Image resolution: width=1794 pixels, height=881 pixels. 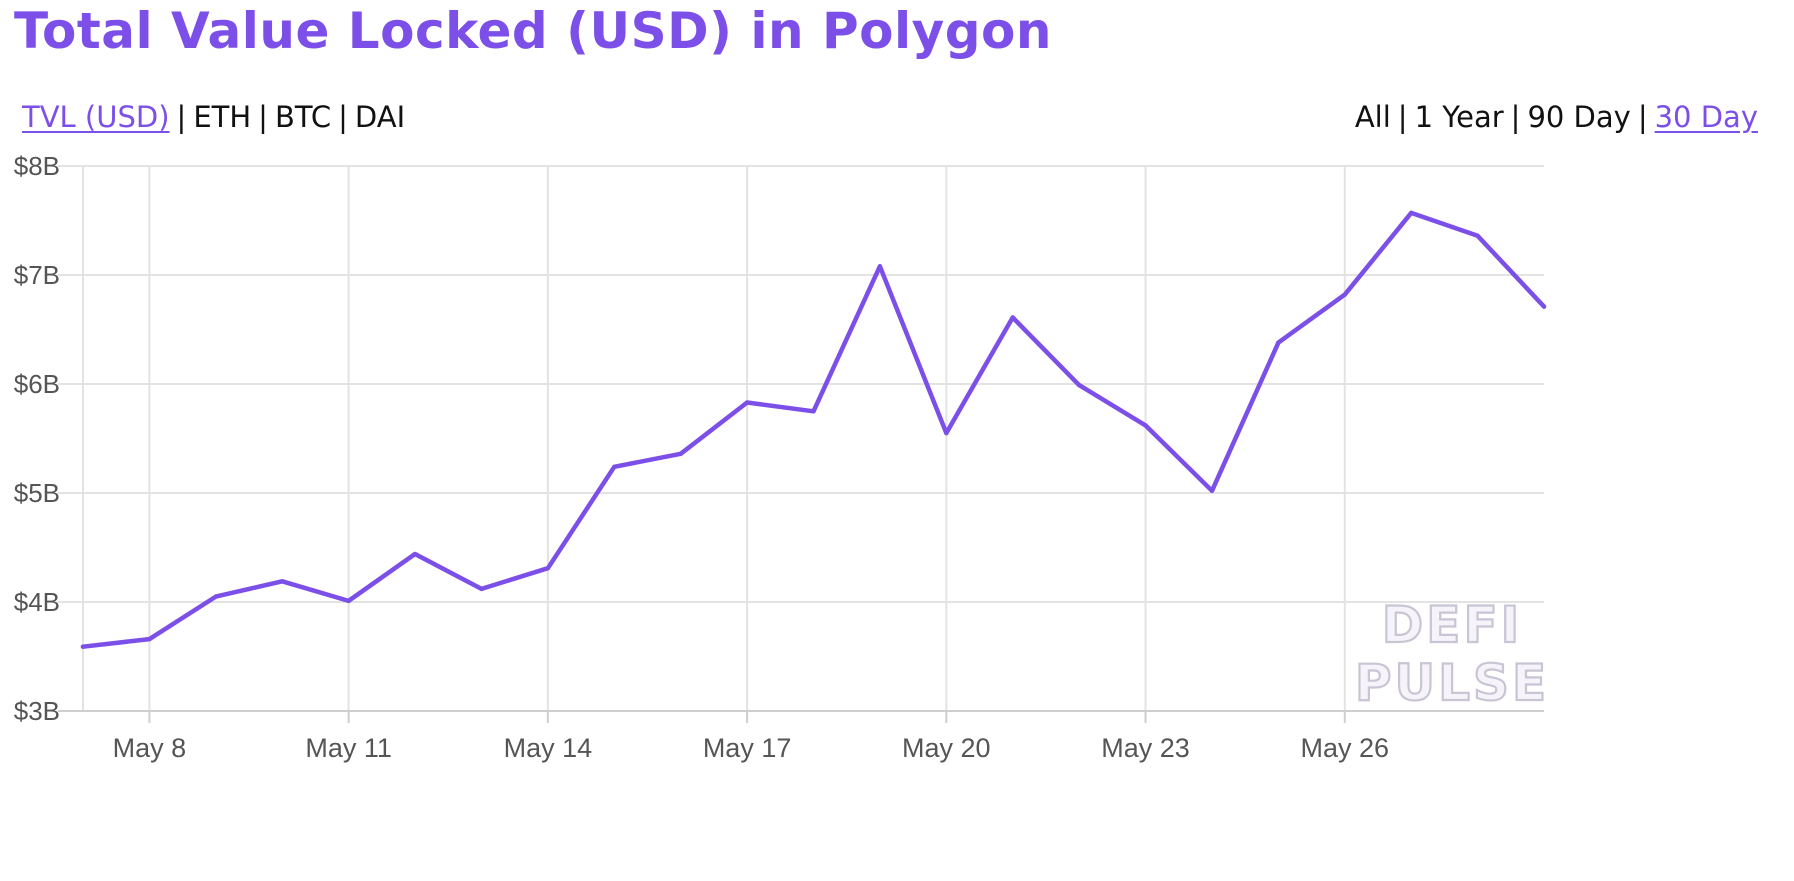 What do you see at coordinates (380, 117) in the screenshot?
I see `metric-option-dai: DAI` at bounding box center [380, 117].